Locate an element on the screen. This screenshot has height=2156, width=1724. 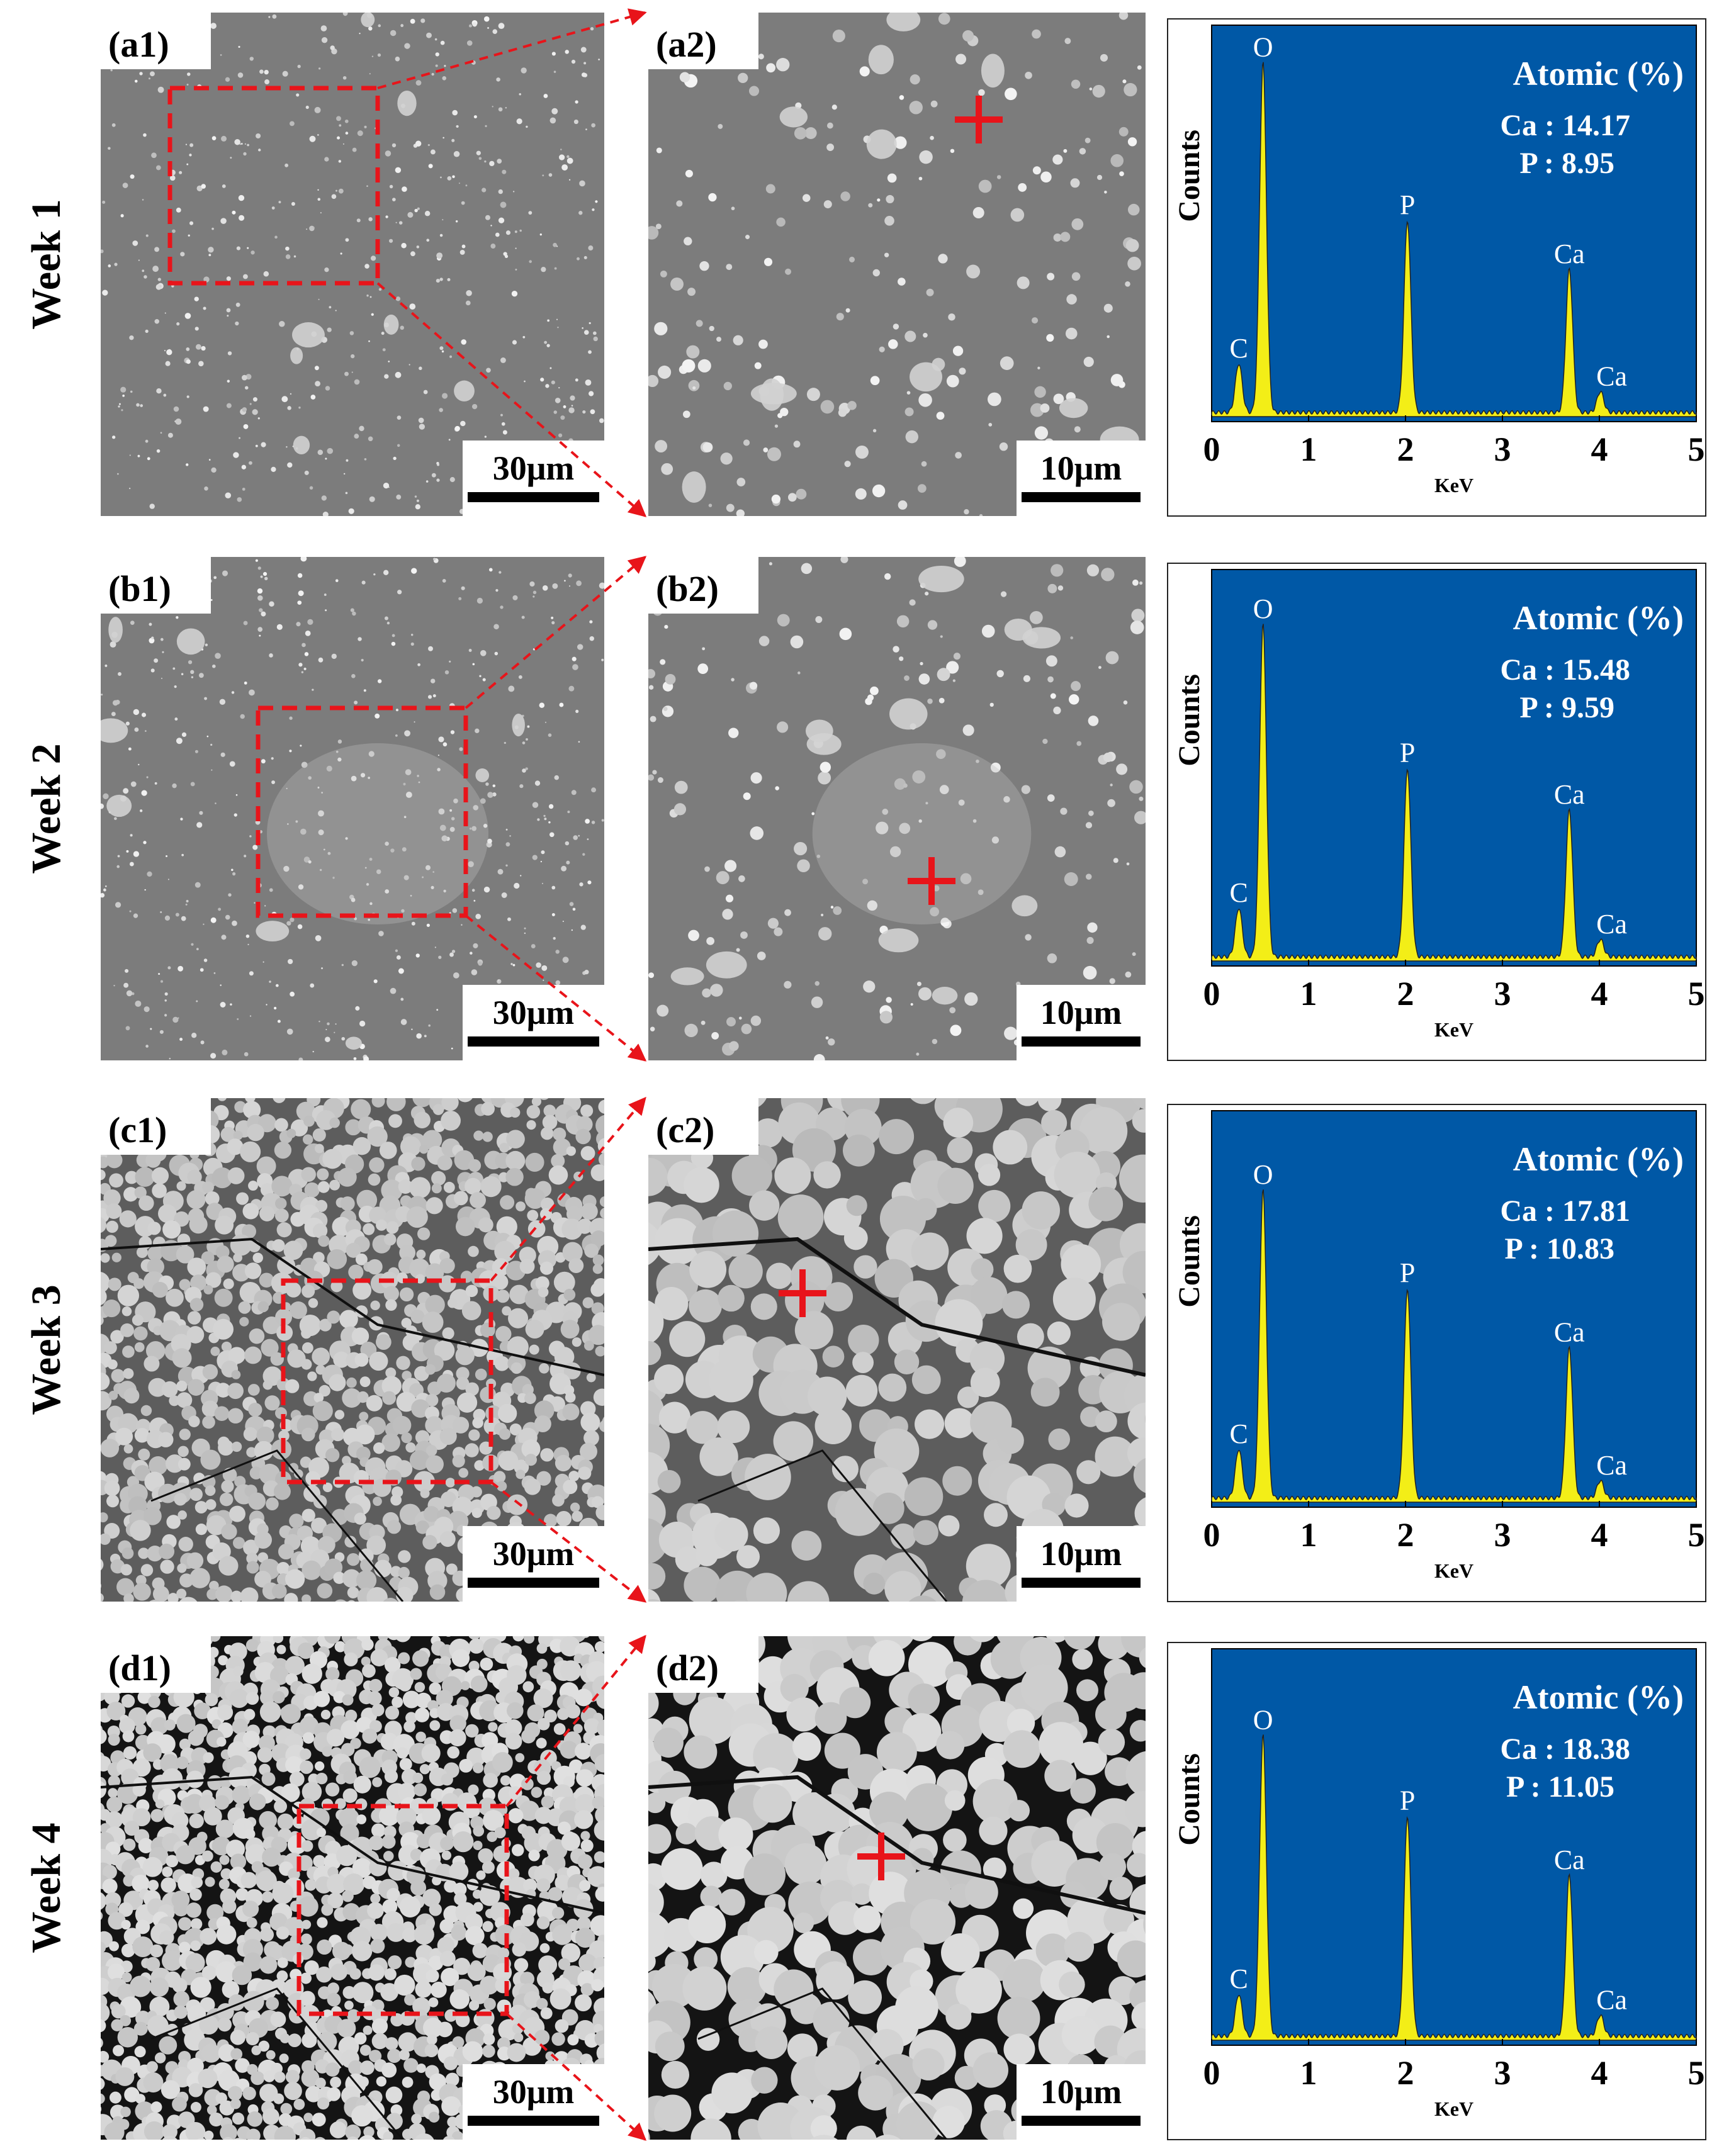
p-value: P : 8.95 is located at coordinates (1566, 163).